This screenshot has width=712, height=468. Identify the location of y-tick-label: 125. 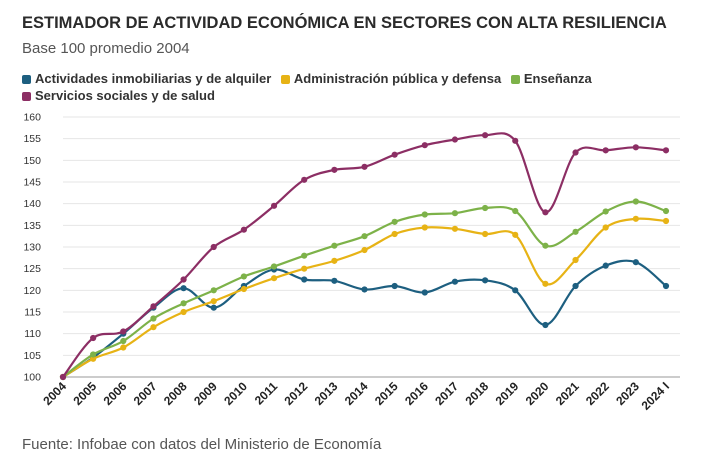
(32, 269).